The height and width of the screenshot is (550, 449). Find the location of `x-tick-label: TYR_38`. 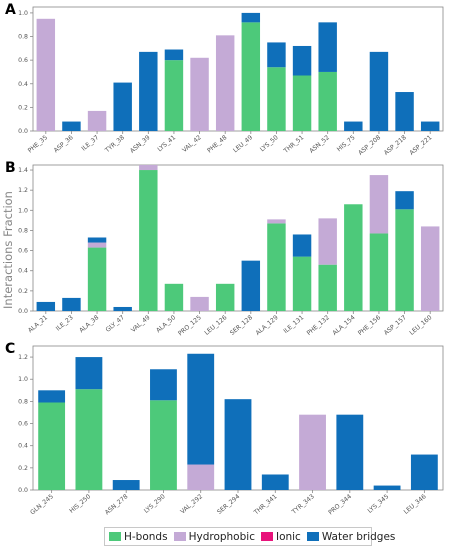

x-tick-label: TYR_38 is located at coordinates (114, 144).